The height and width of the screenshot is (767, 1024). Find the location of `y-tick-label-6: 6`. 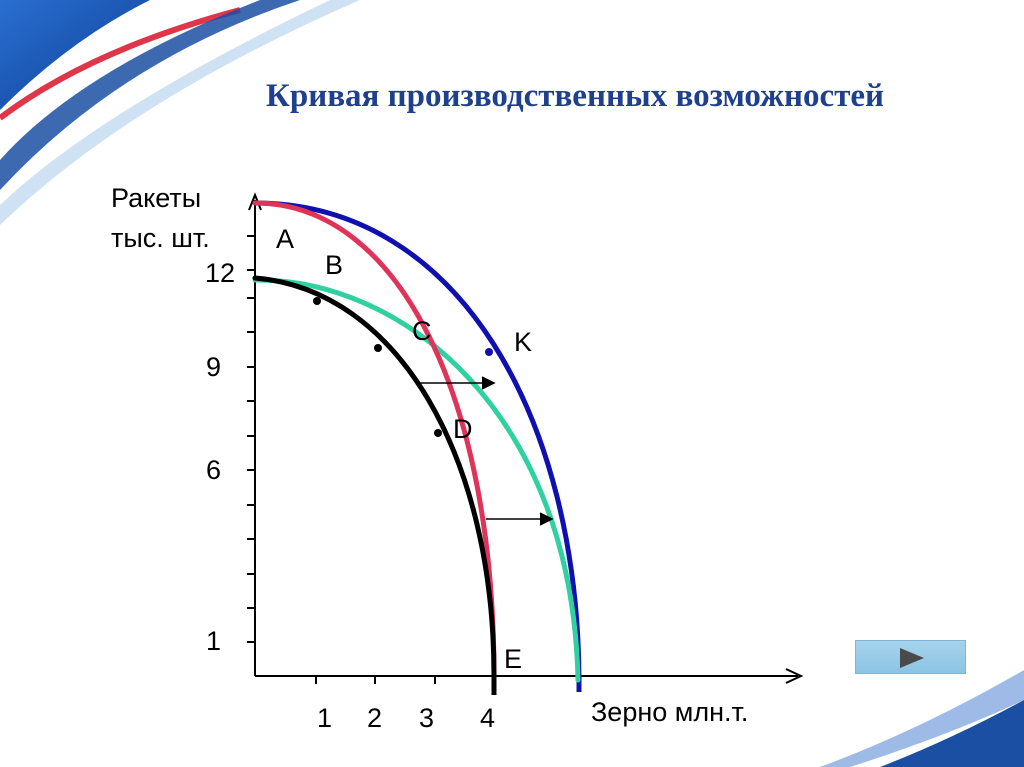

y-tick-label-6: 6 is located at coordinates (214, 470).